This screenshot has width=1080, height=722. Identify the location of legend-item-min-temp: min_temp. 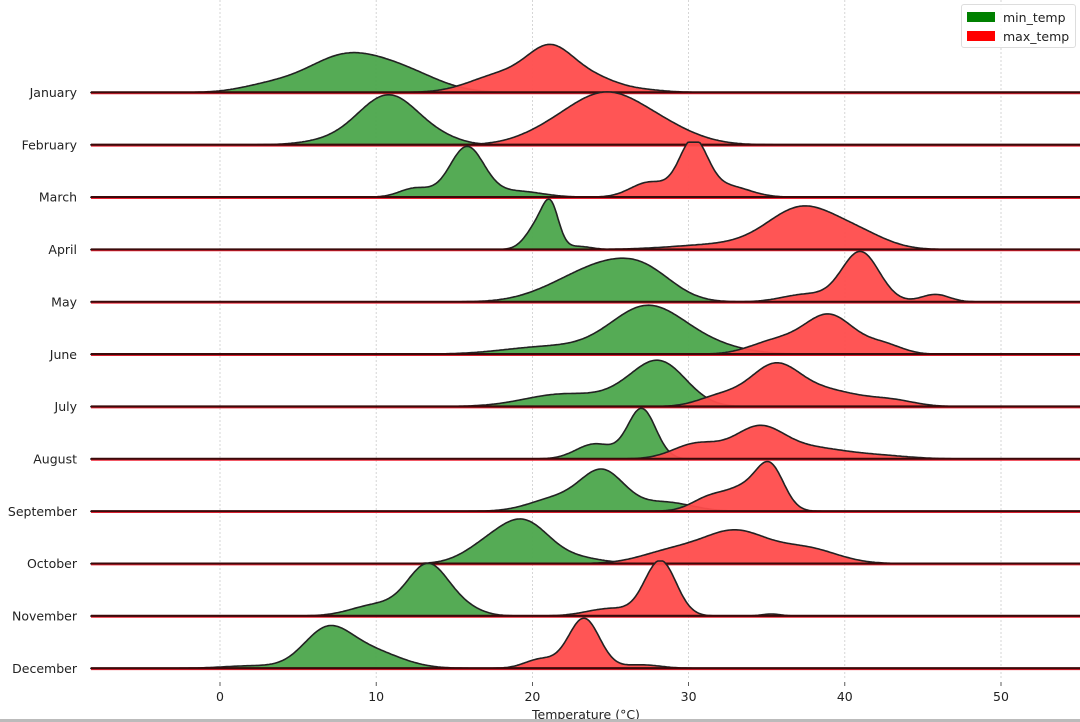
(1016, 17).